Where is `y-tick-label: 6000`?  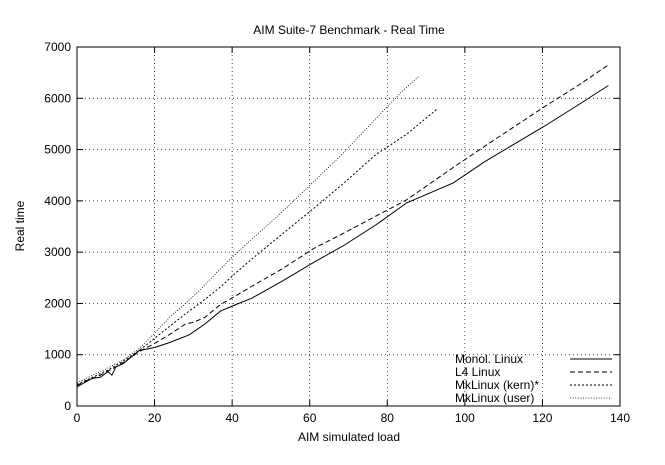
y-tick-label: 6000 is located at coordinates (57, 98).